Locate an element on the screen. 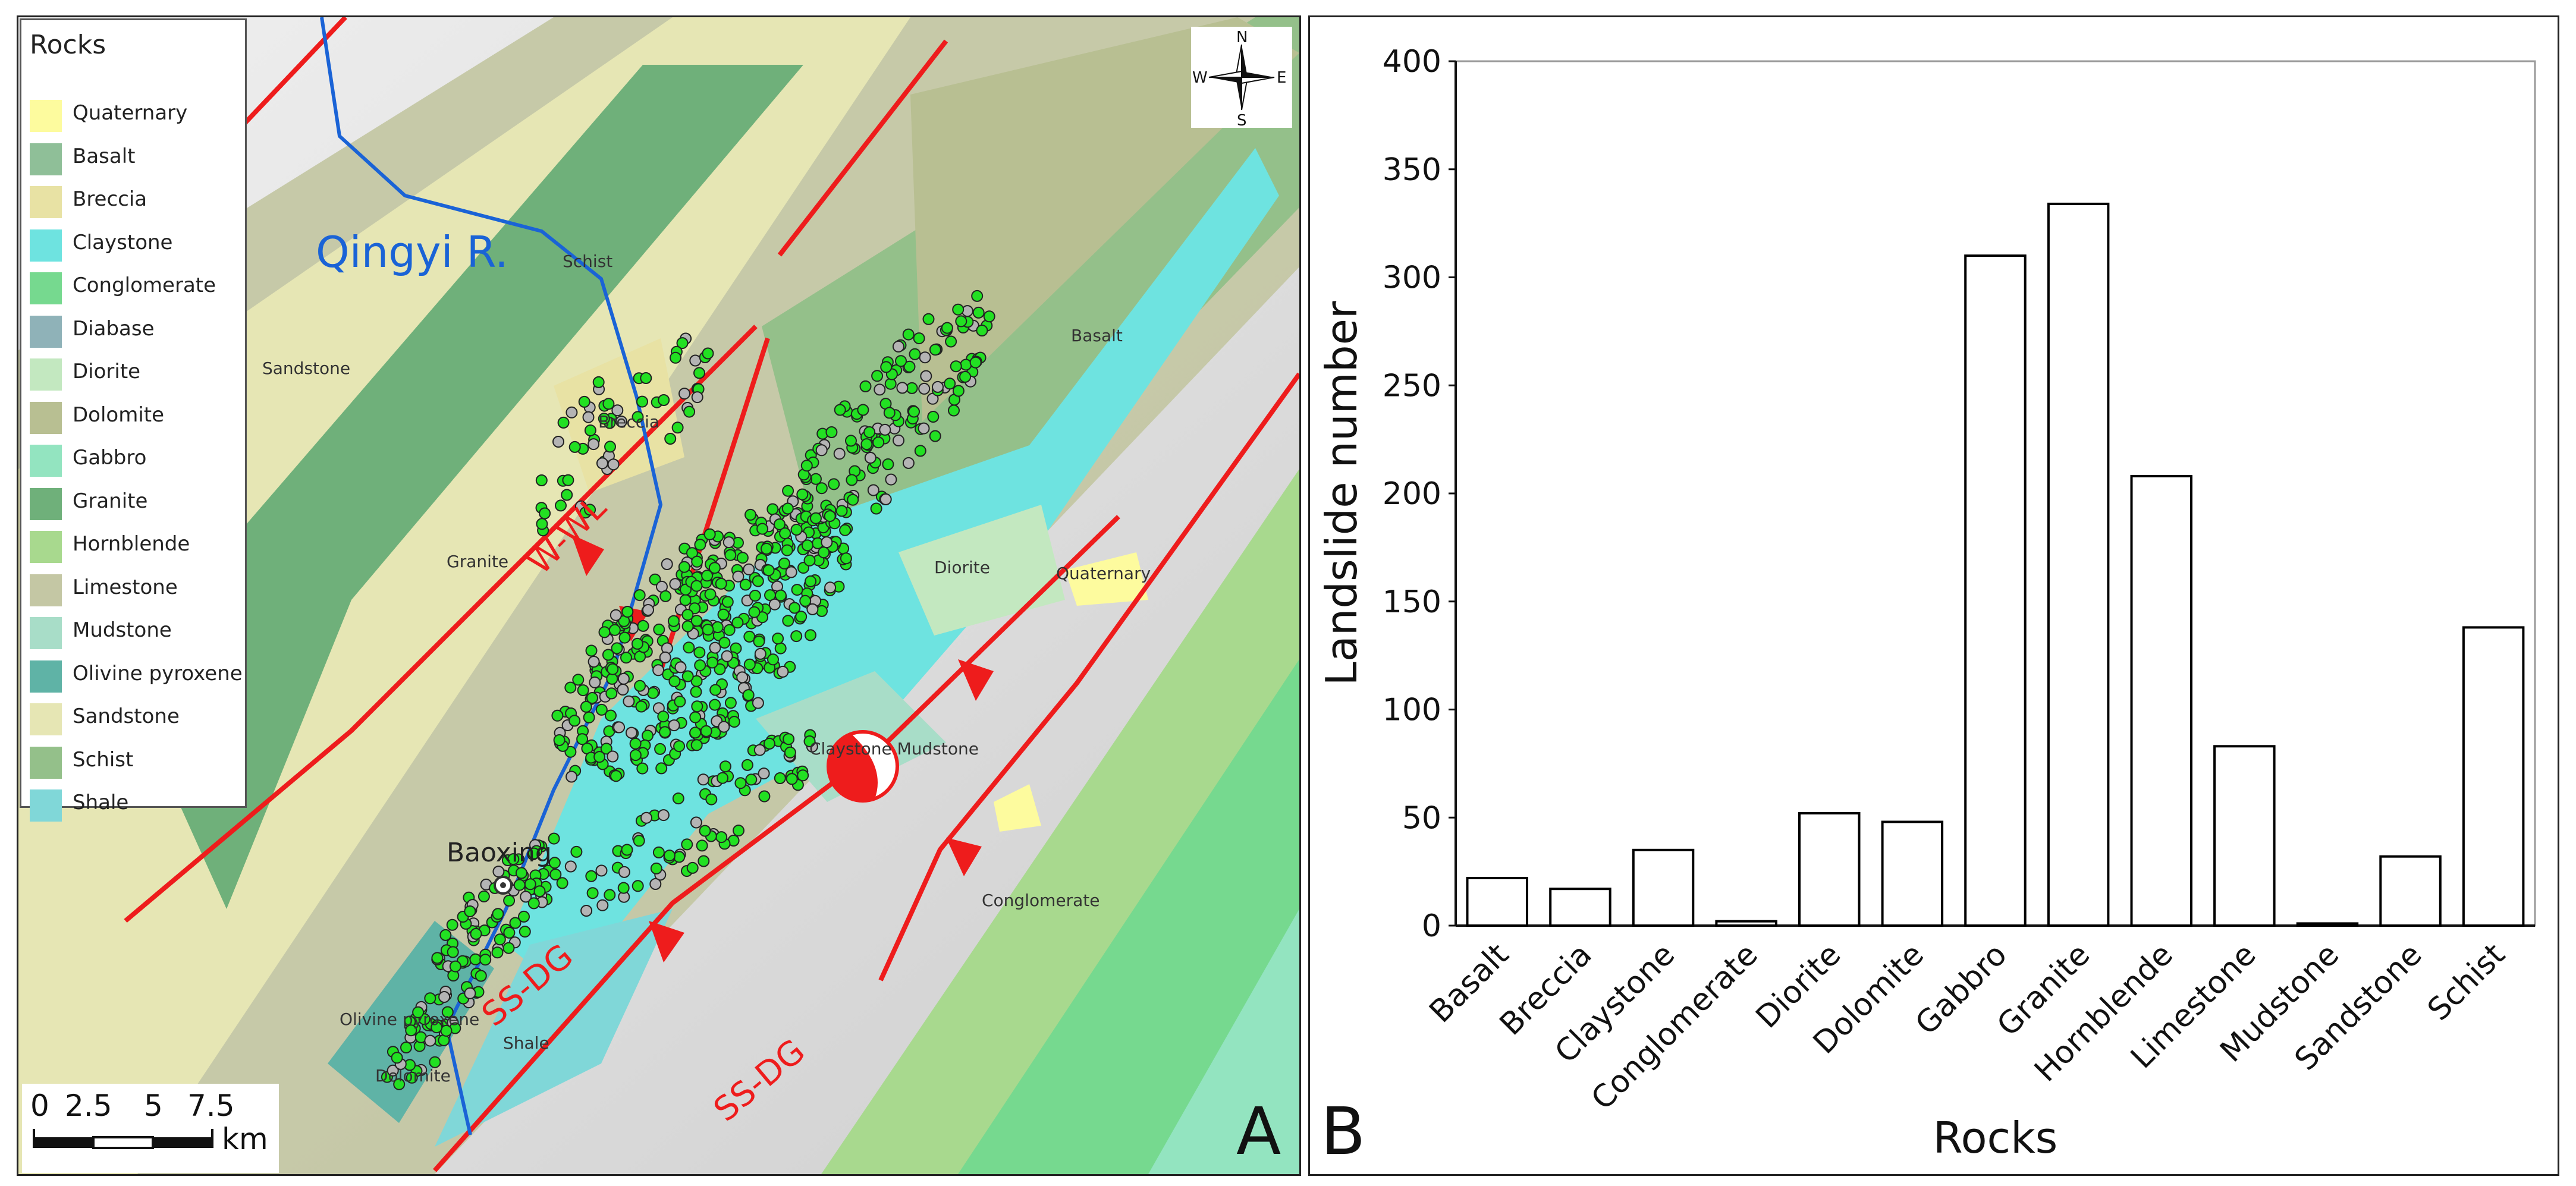  scale-bar-graphic is located at coordinates (123, 1139).